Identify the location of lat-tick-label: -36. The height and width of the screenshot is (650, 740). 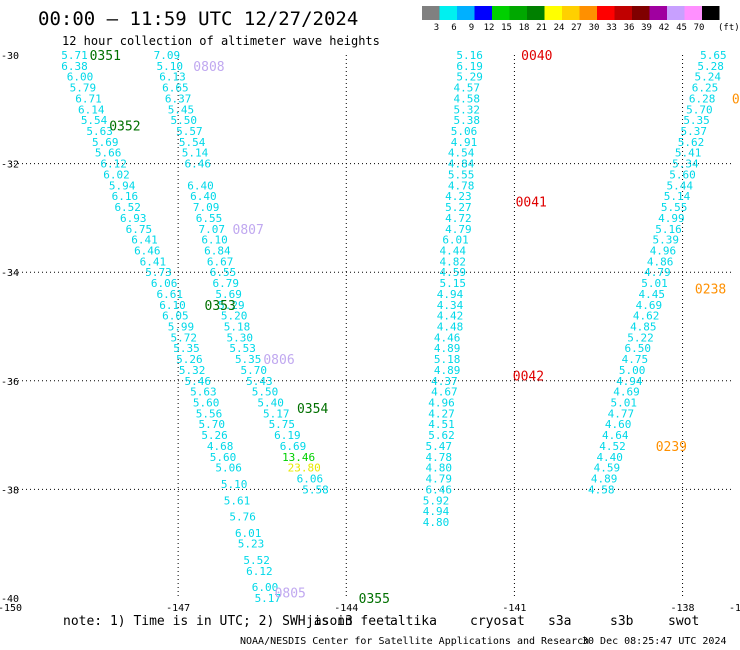
(10, 382).